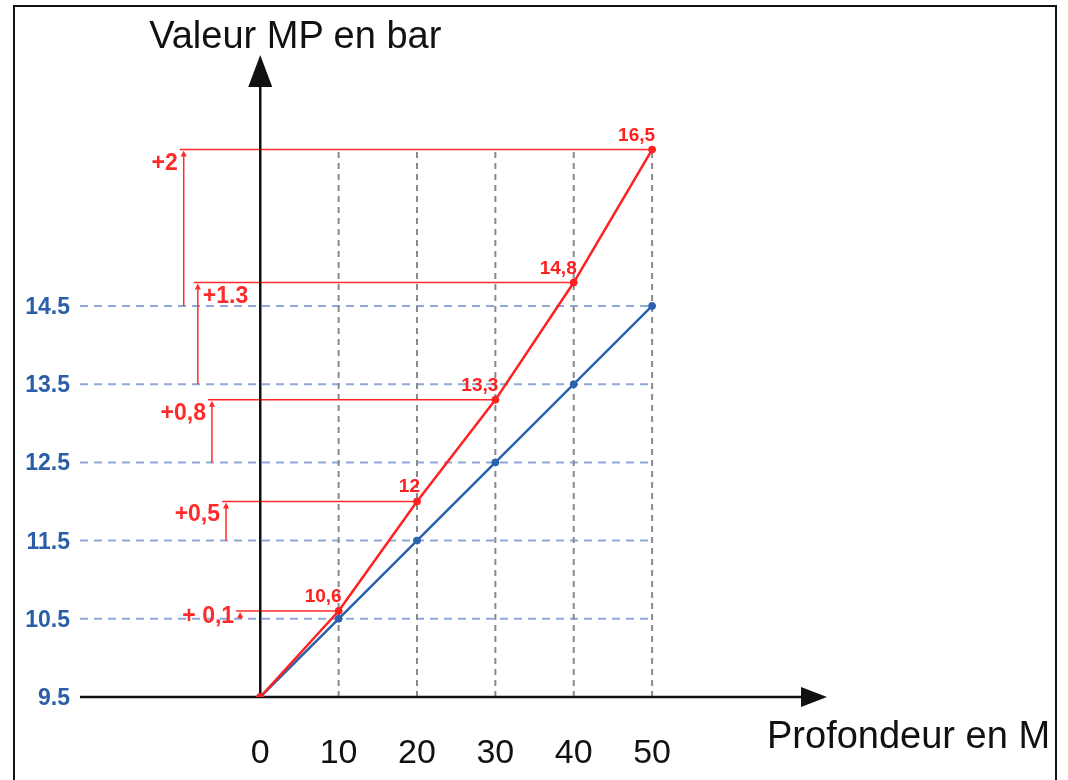 This screenshot has width=1068, height=780. I want to click on data-label: 14,8, so click(558, 267).